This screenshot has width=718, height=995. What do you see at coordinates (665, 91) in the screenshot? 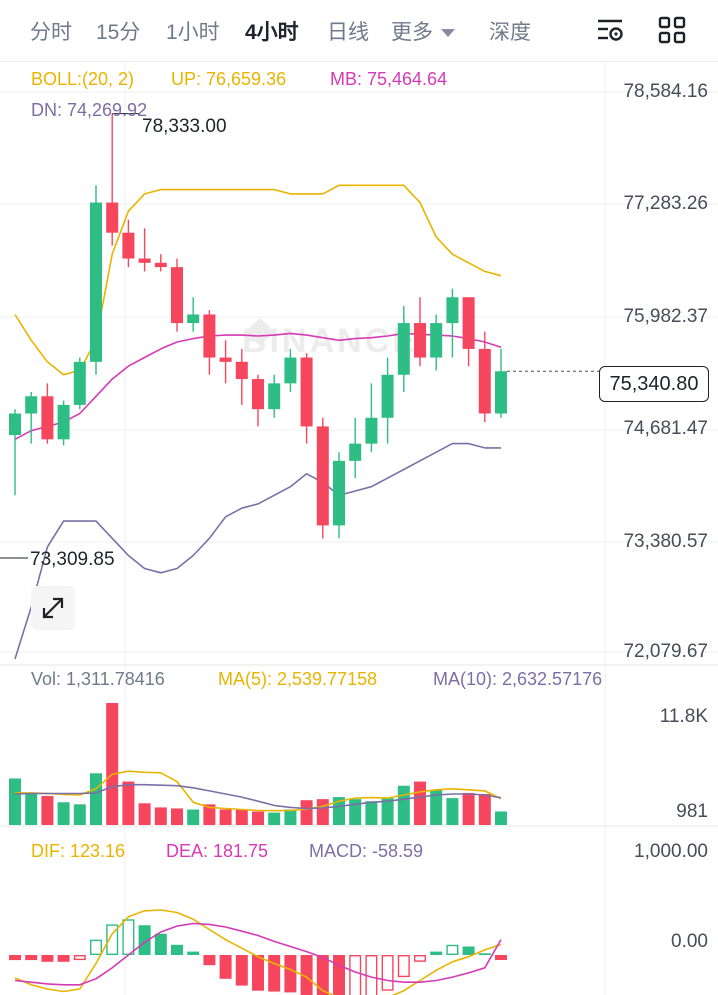
I see `price-axis-label: 78,584.16` at bounding box center [665, 91].